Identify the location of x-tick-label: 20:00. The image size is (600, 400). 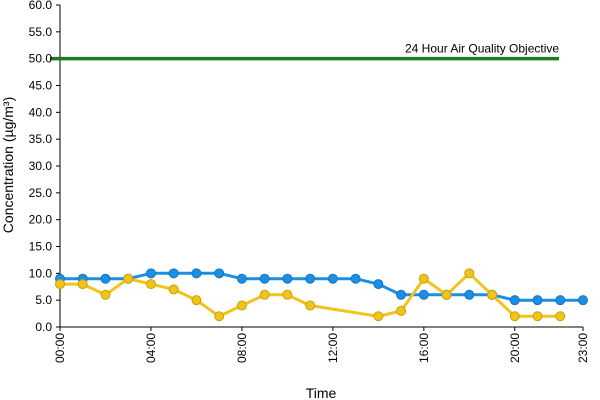
(515, 348).